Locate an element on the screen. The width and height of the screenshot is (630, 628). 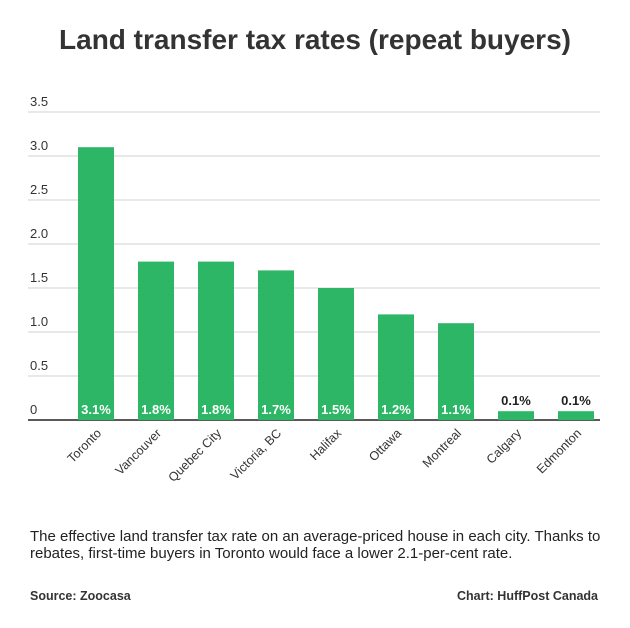
data-label: 1.2% is located at coordinates (396, 409).